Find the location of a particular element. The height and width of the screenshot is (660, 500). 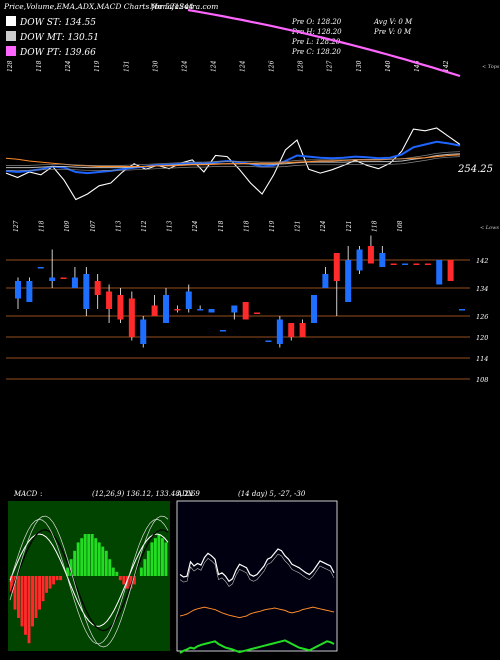

ema-band-upper is located at coordinates (233, 158).